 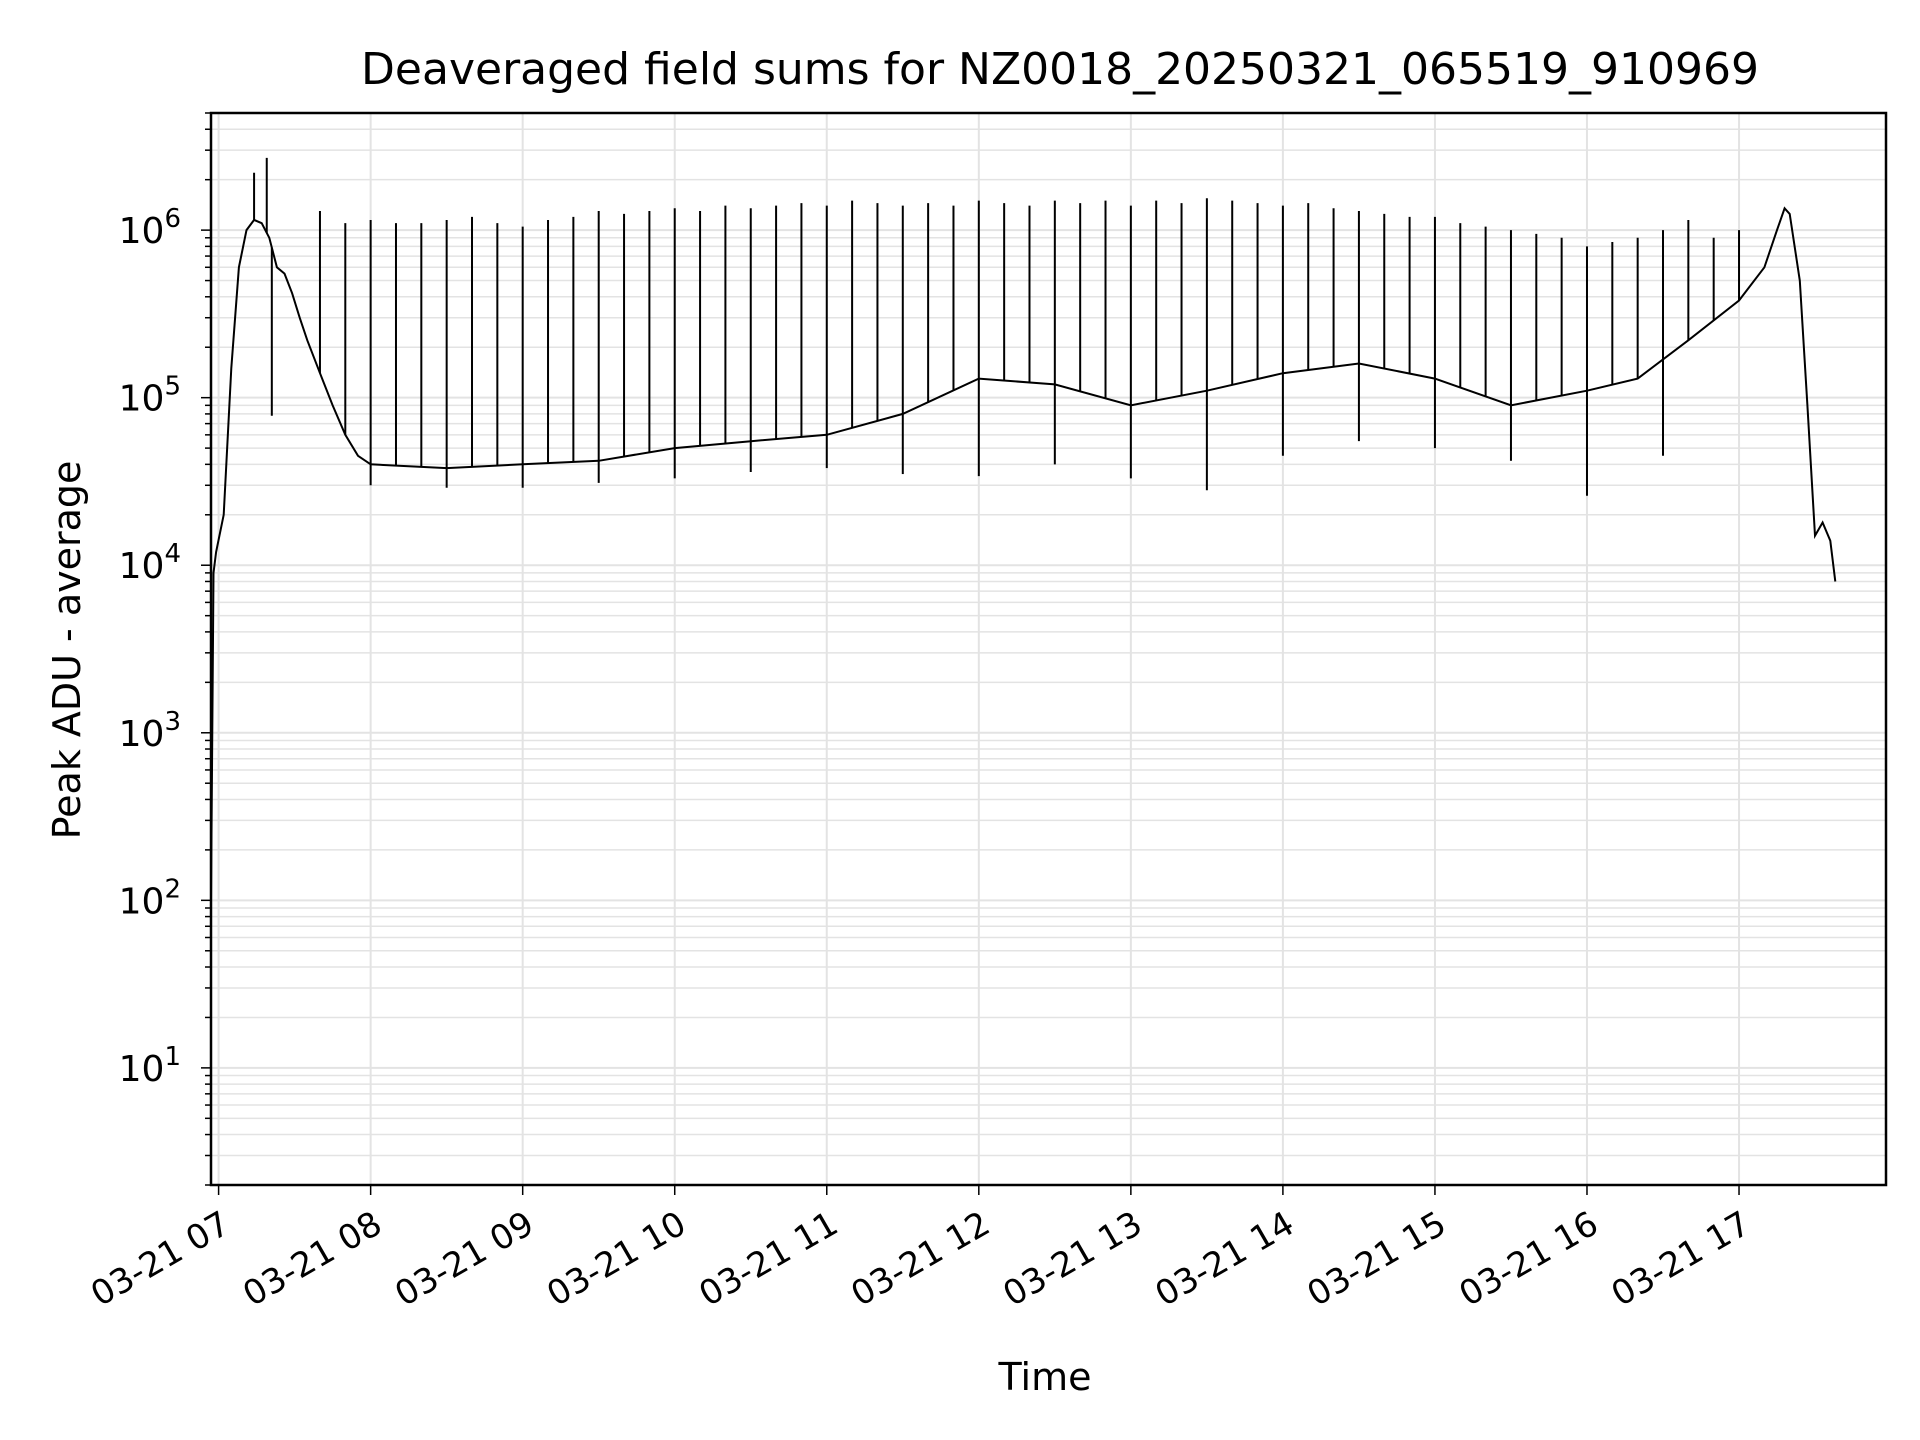 I want to click on y-tick-label: 10², so click(x=150, y=898).